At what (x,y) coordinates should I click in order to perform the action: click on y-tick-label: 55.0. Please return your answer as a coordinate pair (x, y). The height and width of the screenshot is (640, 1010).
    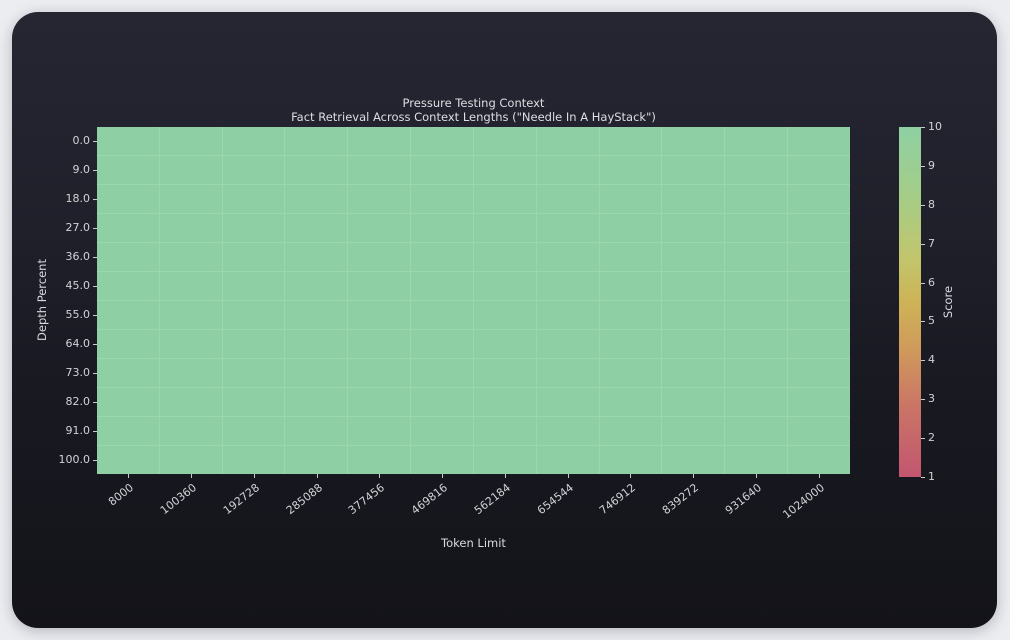
    Looking at the image, I should click on (78, 314).